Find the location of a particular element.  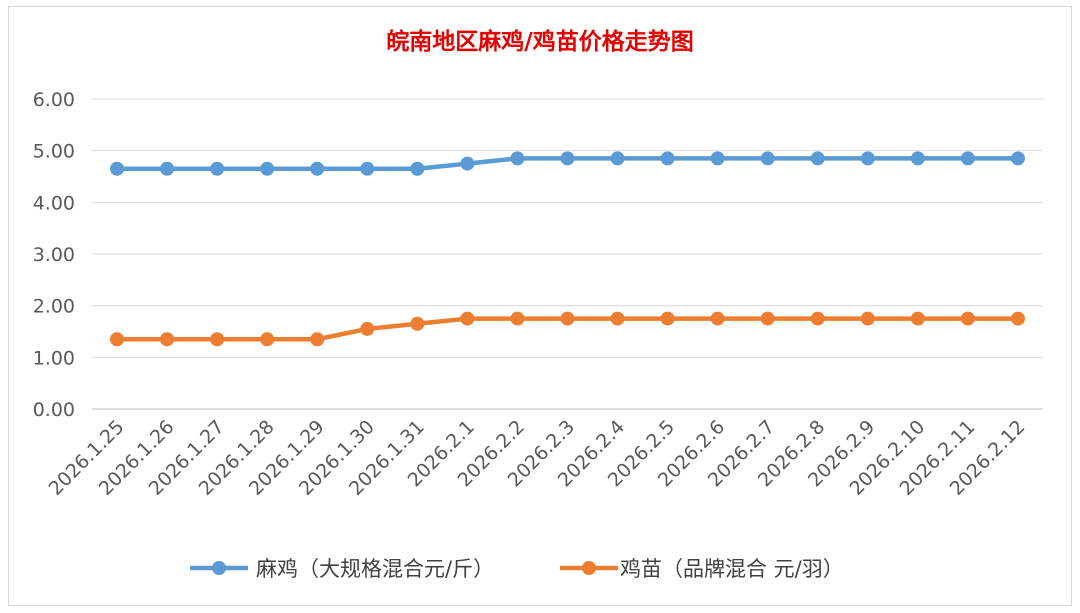

chart-title: 皖南地区麻鸡/鸡苗价格走势图 is located at coordinates (540, 41).